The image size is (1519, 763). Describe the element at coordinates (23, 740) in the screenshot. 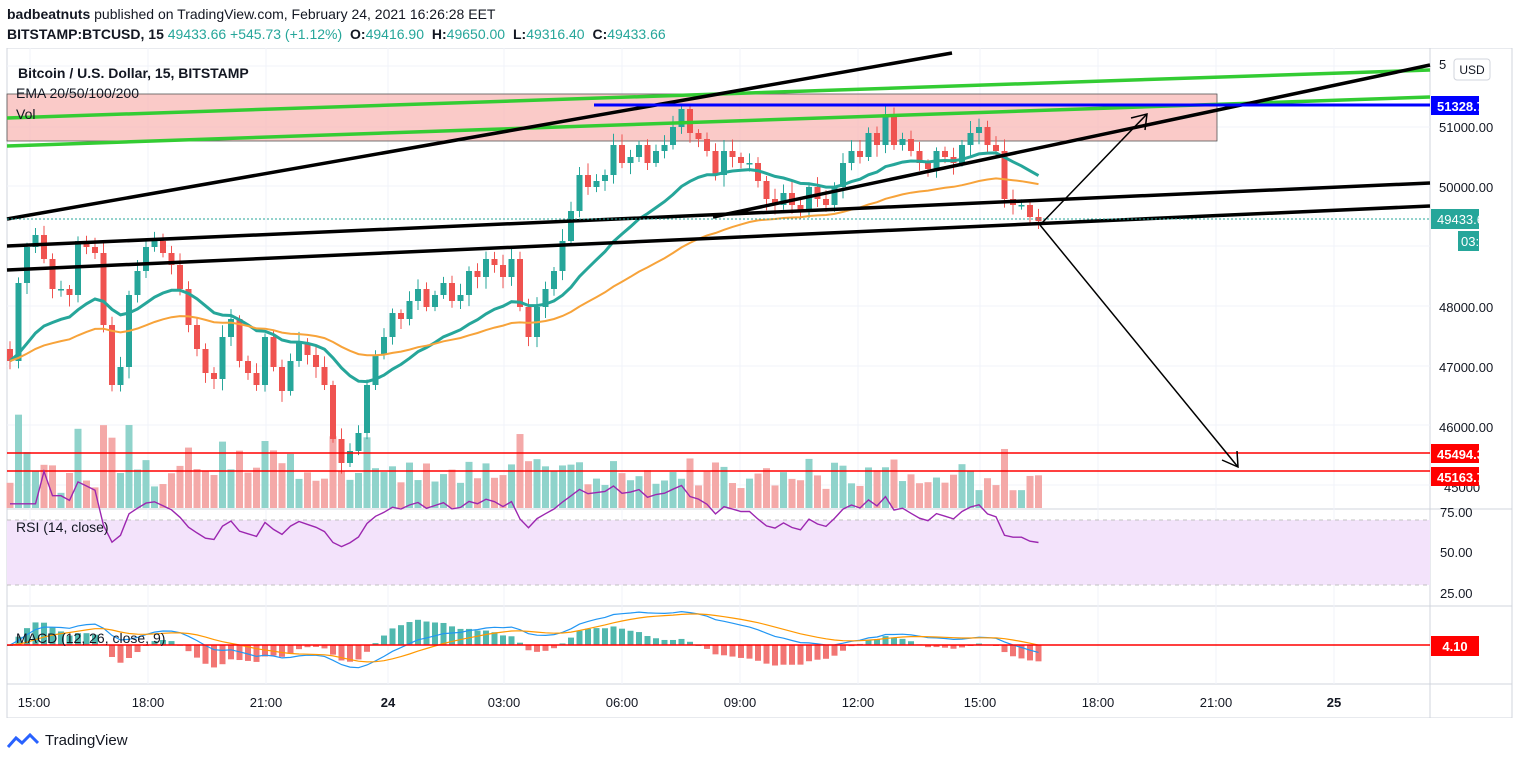

I see `tradingview-logo-icon` at that location.